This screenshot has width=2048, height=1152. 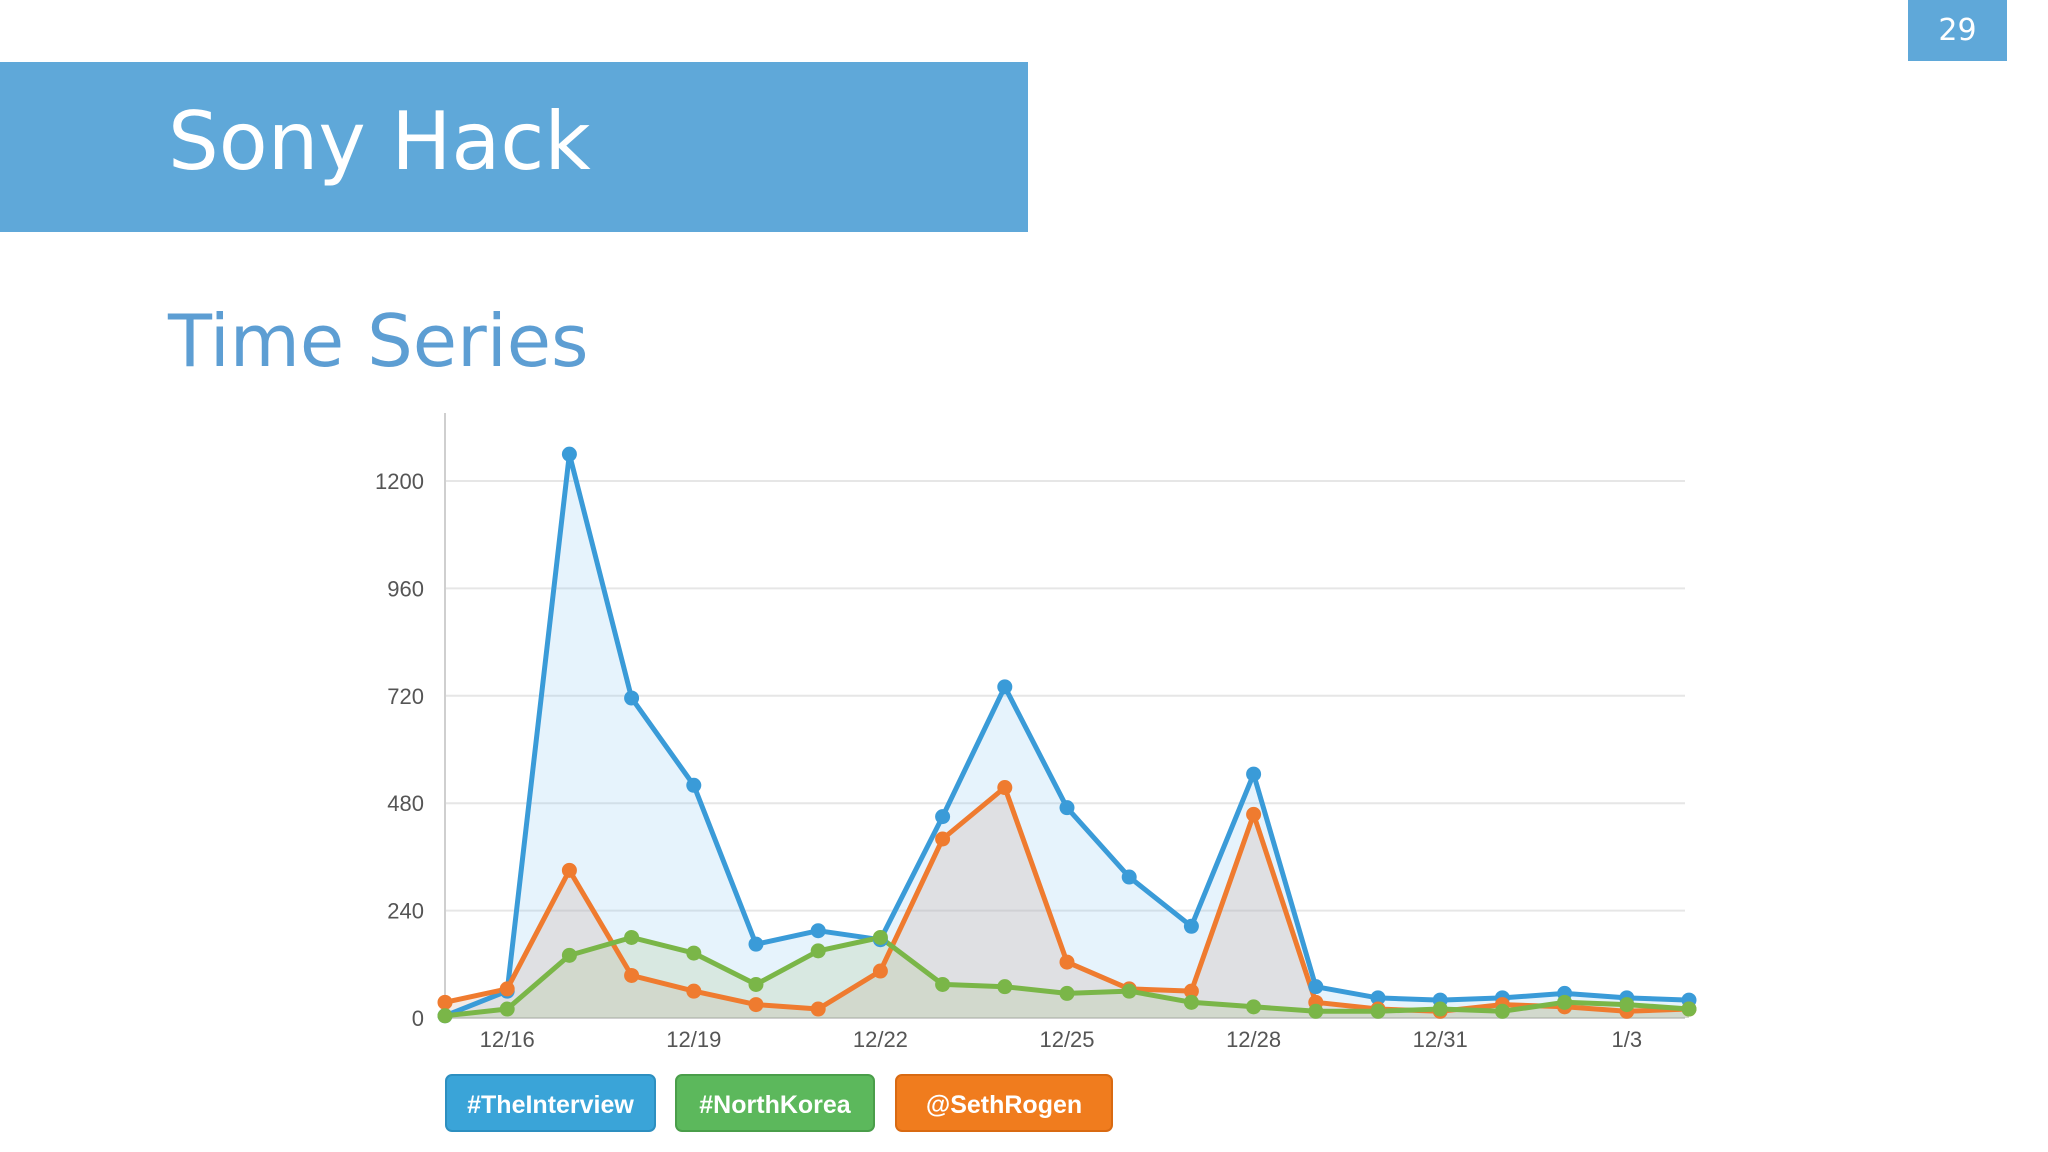 I want to click on y-tick-label: 960, so click(x=405, y=588).